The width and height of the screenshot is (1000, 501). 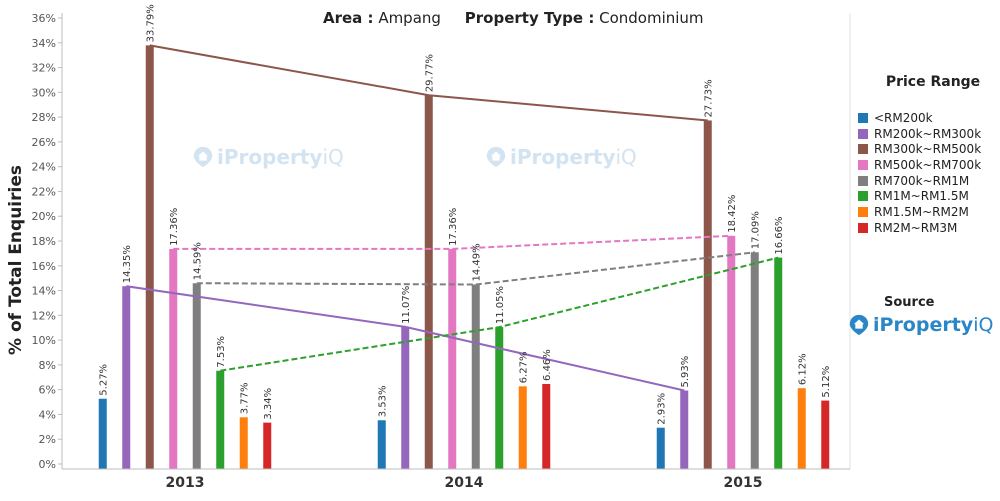 What do you see at coordinates (779, 235) in the screenshot?
I see `data-label: 16.66%` at bounding box center [779, 235].